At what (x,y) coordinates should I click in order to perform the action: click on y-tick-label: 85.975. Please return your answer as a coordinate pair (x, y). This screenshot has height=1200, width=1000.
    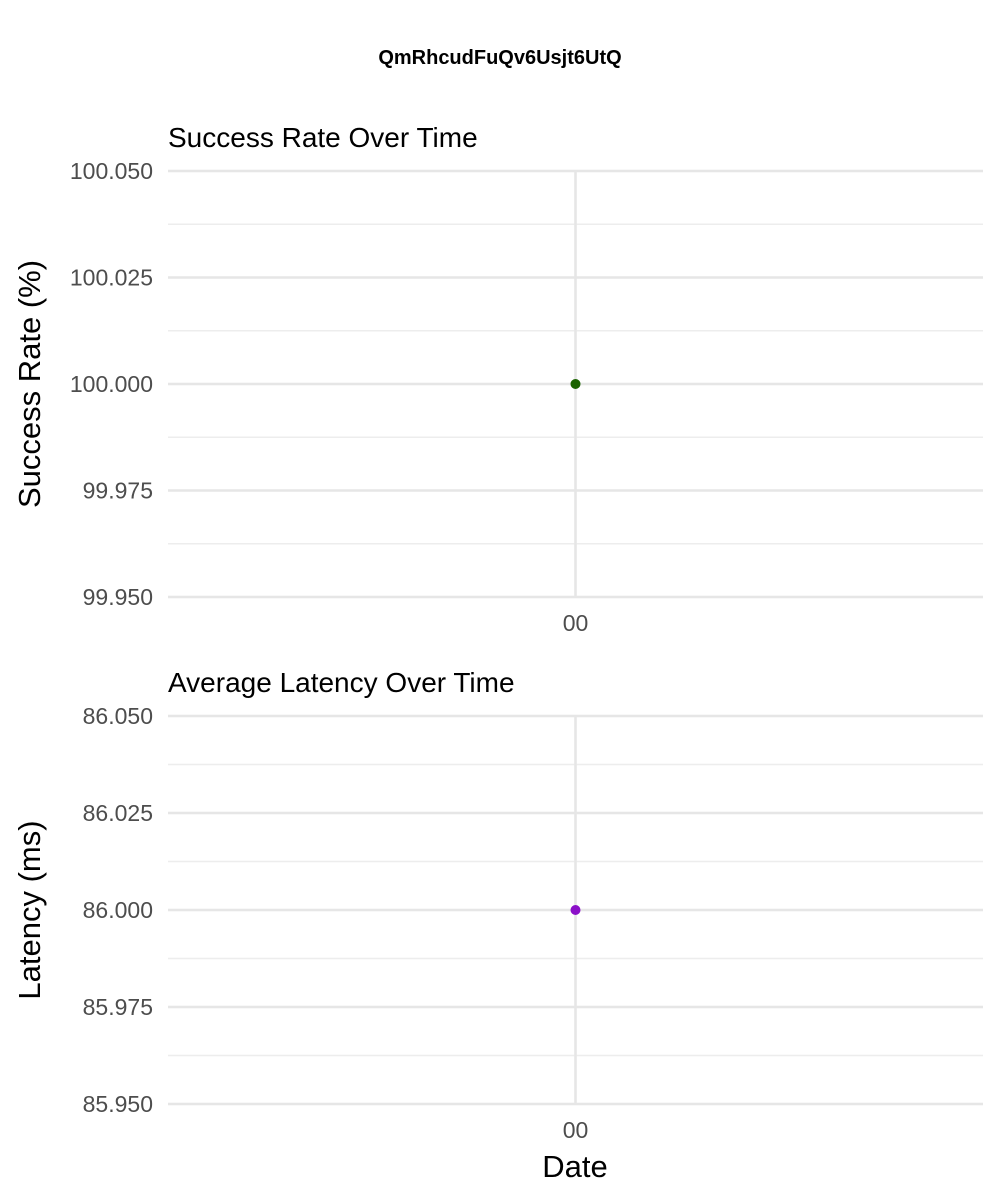
    Looking at the image, I should click on (118, 1007).